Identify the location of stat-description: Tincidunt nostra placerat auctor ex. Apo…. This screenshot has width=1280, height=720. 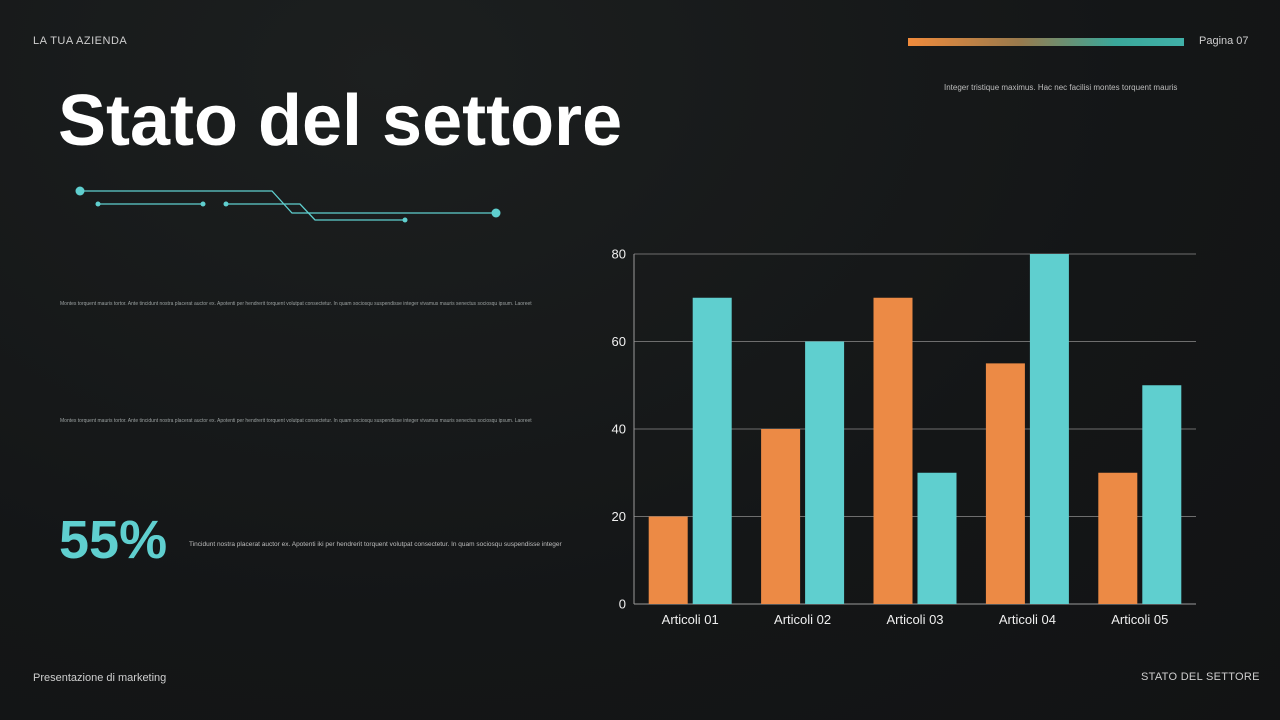
(375, 544).